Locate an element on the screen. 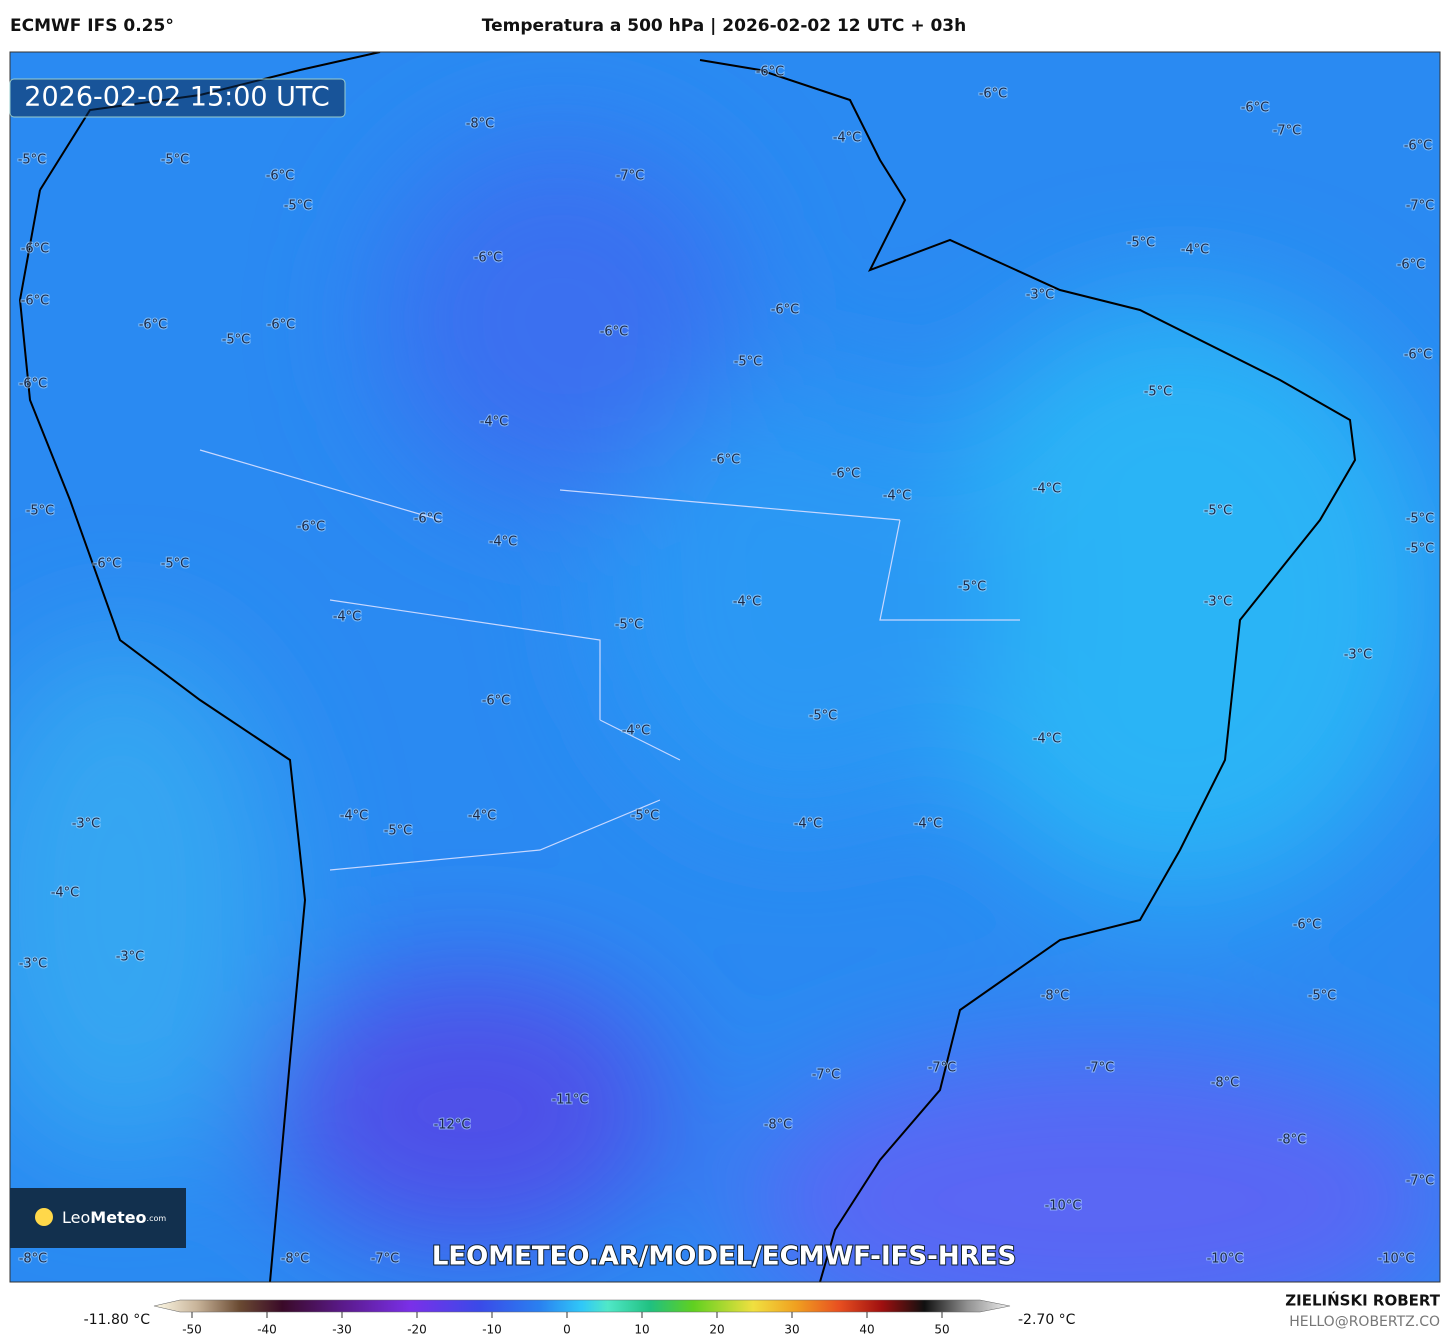  temp-label: -12°C is located at coordinates (452, 1125).